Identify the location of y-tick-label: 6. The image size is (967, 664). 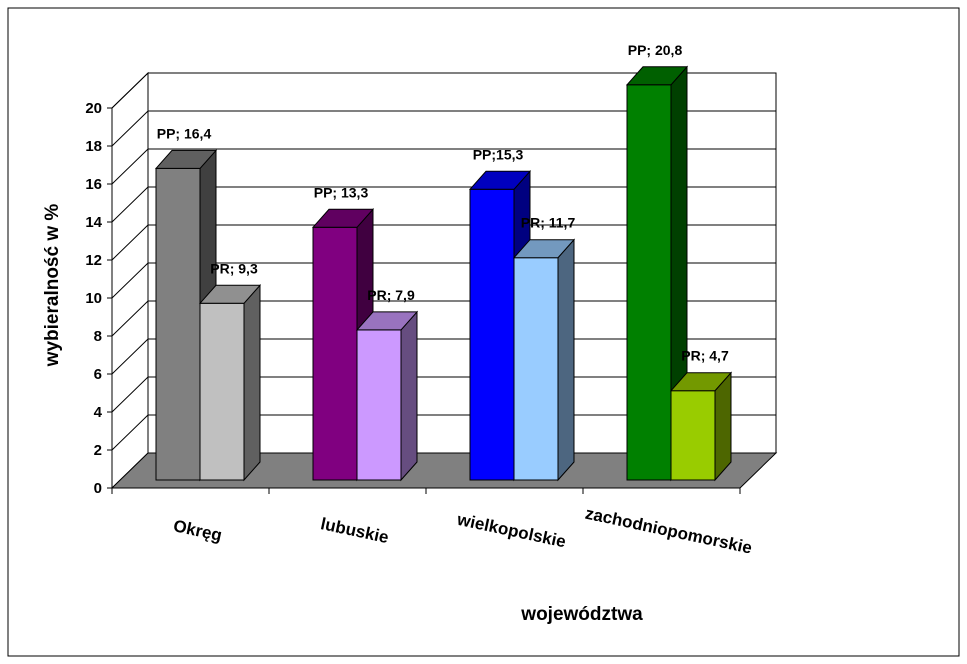
(98, 374).